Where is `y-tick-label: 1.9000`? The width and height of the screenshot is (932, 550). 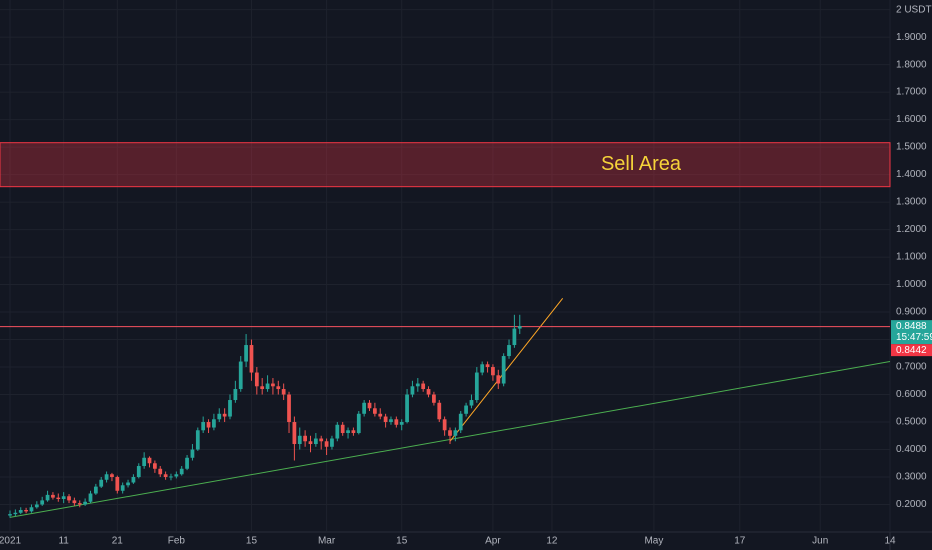
y-tick-label: 1.9000 is located at coordinates (911, 37).